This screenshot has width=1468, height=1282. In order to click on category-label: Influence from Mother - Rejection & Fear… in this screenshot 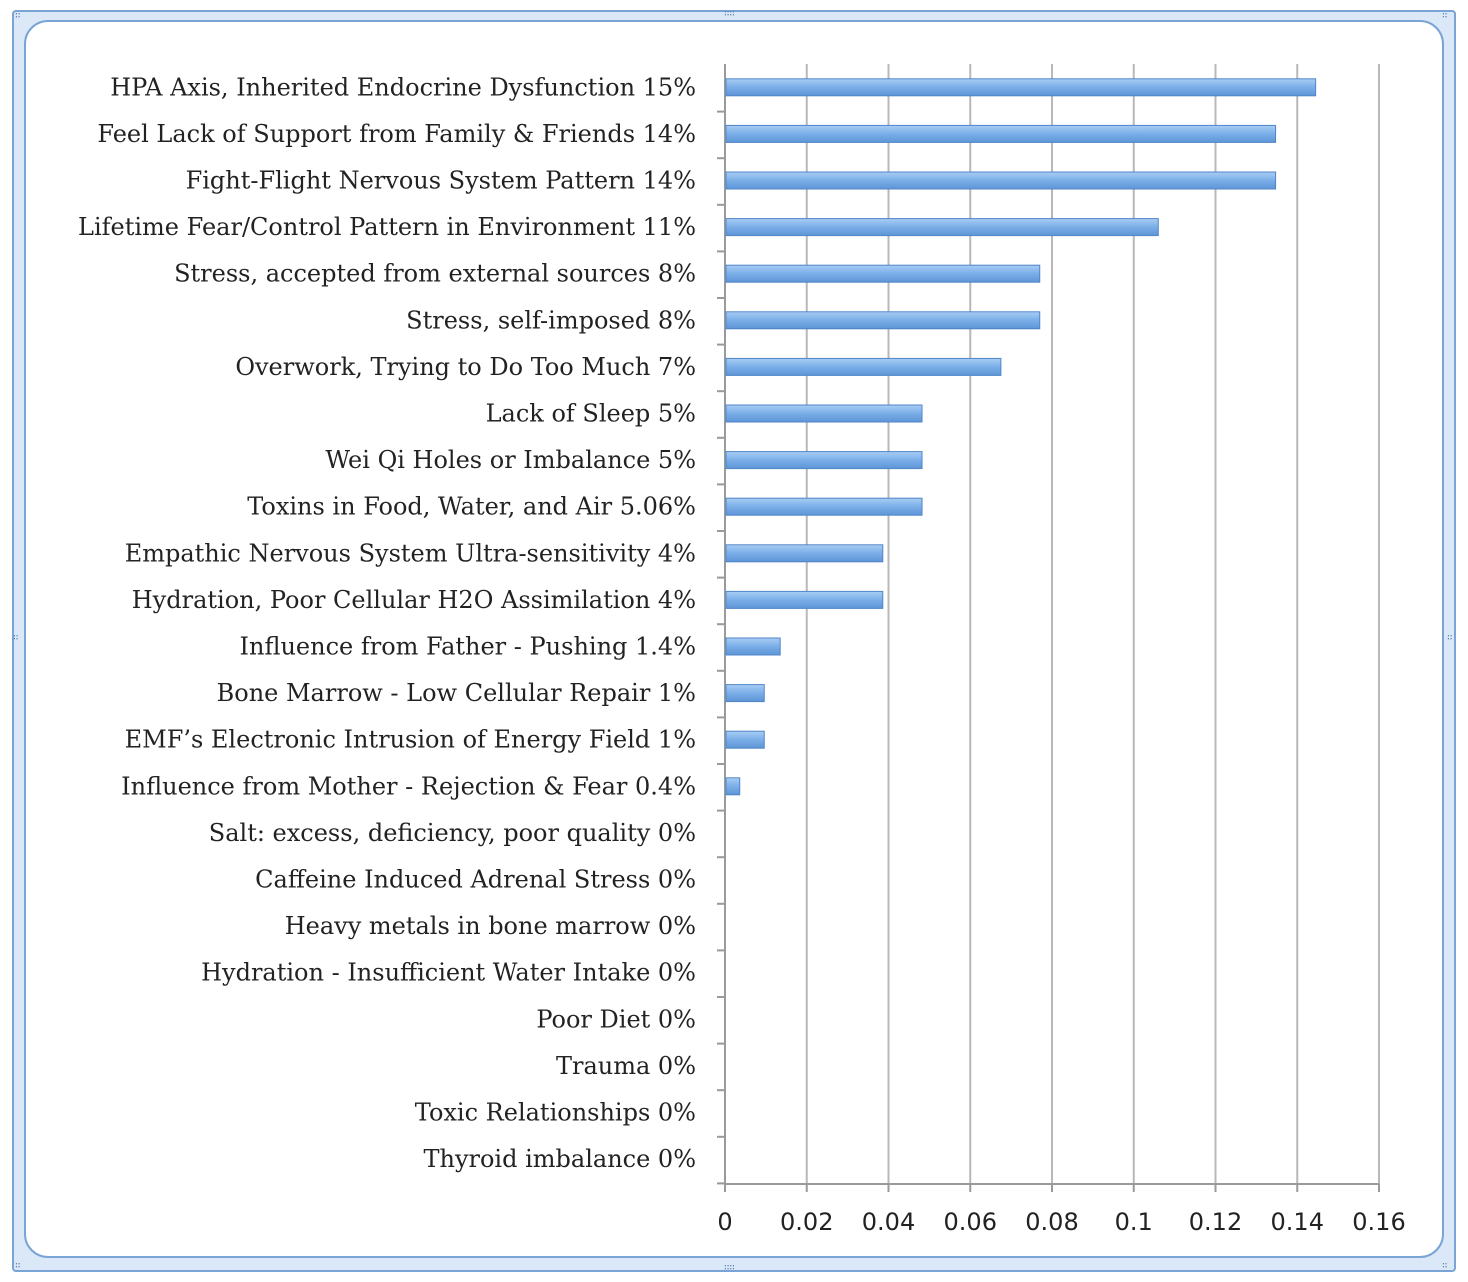, I will do `click(408, 786)`.